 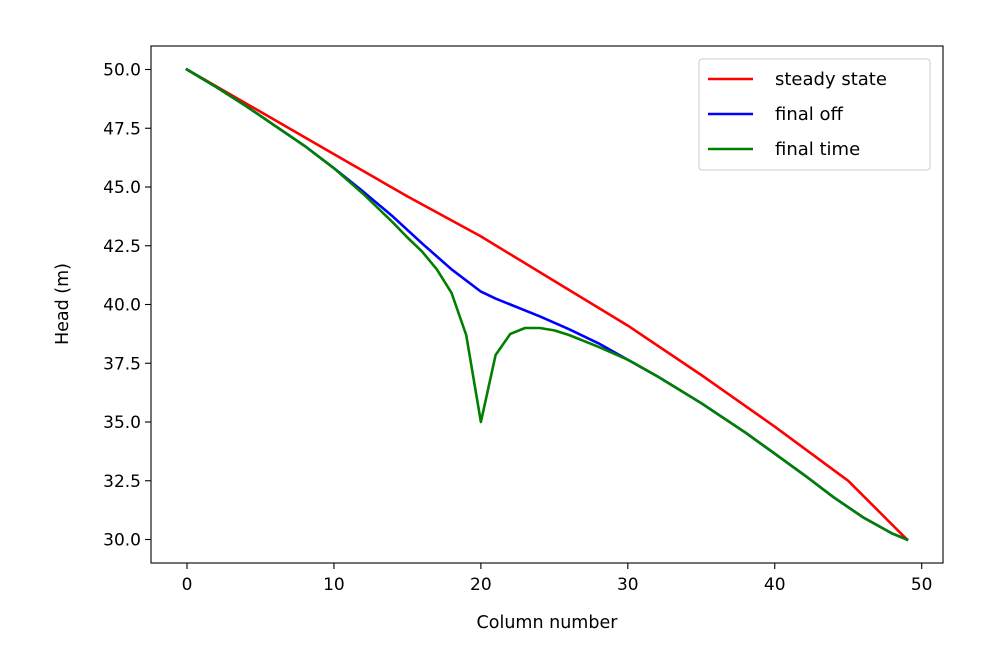 I want to click on legend: steady state final off final time, so click(x=814, y=114).